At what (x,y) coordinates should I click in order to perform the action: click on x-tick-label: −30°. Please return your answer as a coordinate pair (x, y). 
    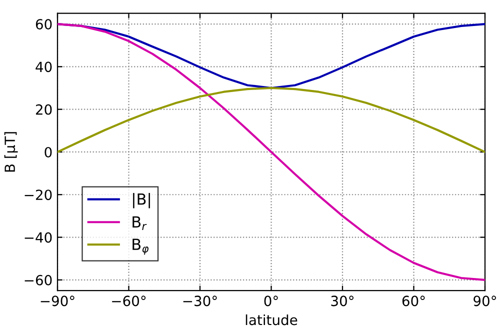
    Looking at the image, I should click on (200, 301).